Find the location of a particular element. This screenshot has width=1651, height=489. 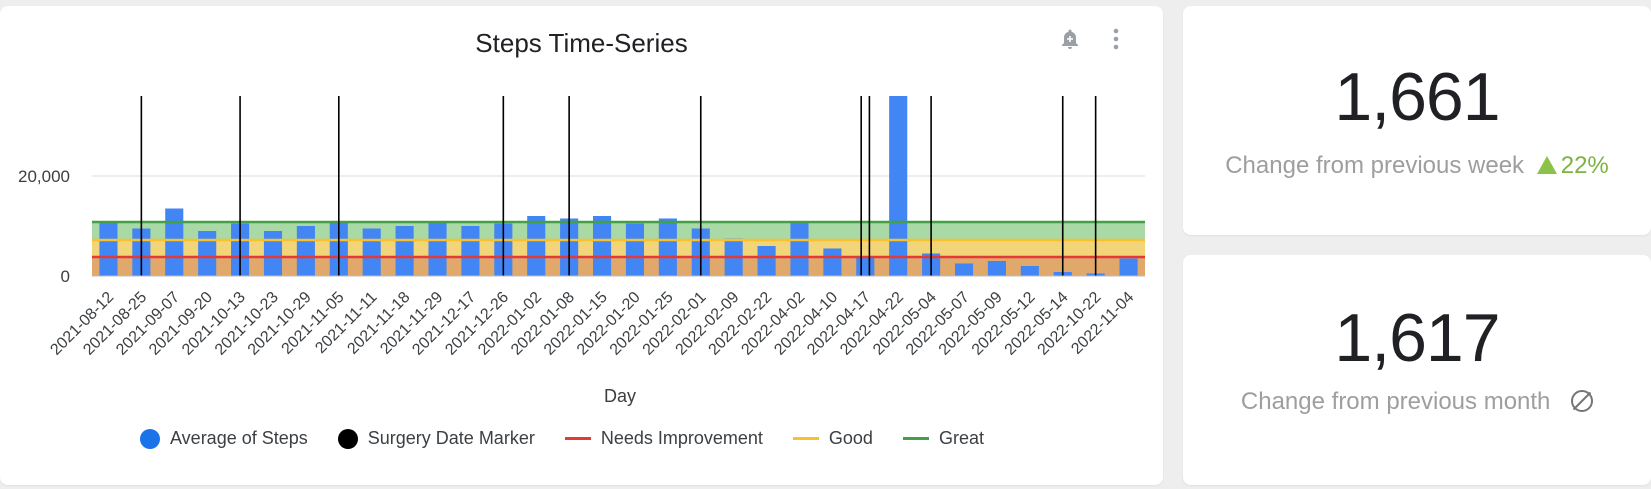

more-vert-icon is located at coordinates (1116, 39).